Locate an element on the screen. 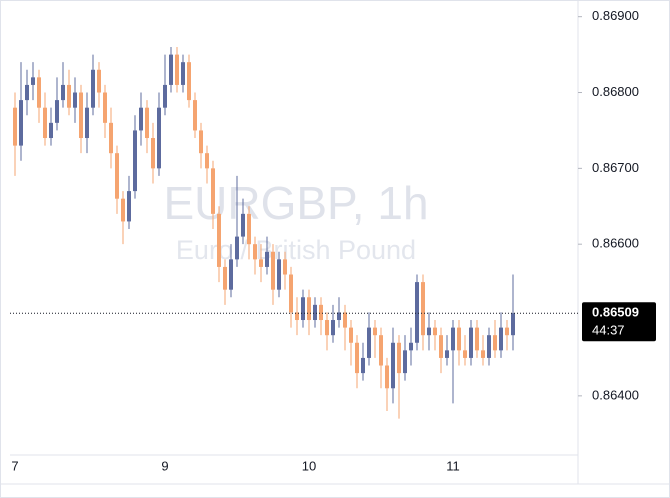  countdown-label: 44:37 is located at coordinates (608, 330).